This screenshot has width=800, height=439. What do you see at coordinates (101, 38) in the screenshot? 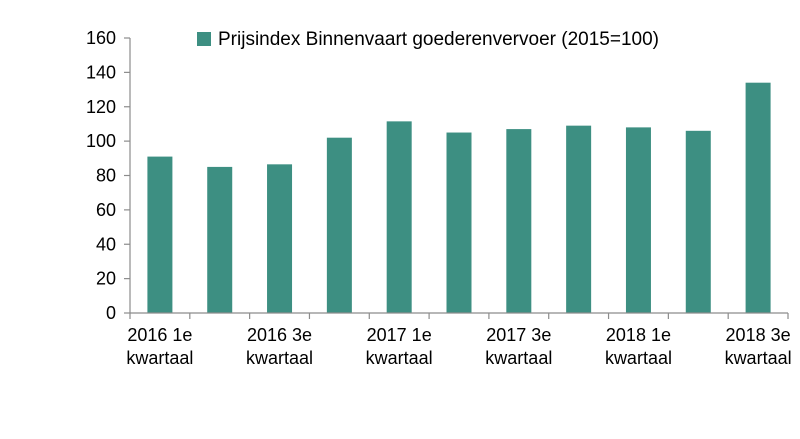
I see `y-tick-label: 160` at bounding box center [101, 38].